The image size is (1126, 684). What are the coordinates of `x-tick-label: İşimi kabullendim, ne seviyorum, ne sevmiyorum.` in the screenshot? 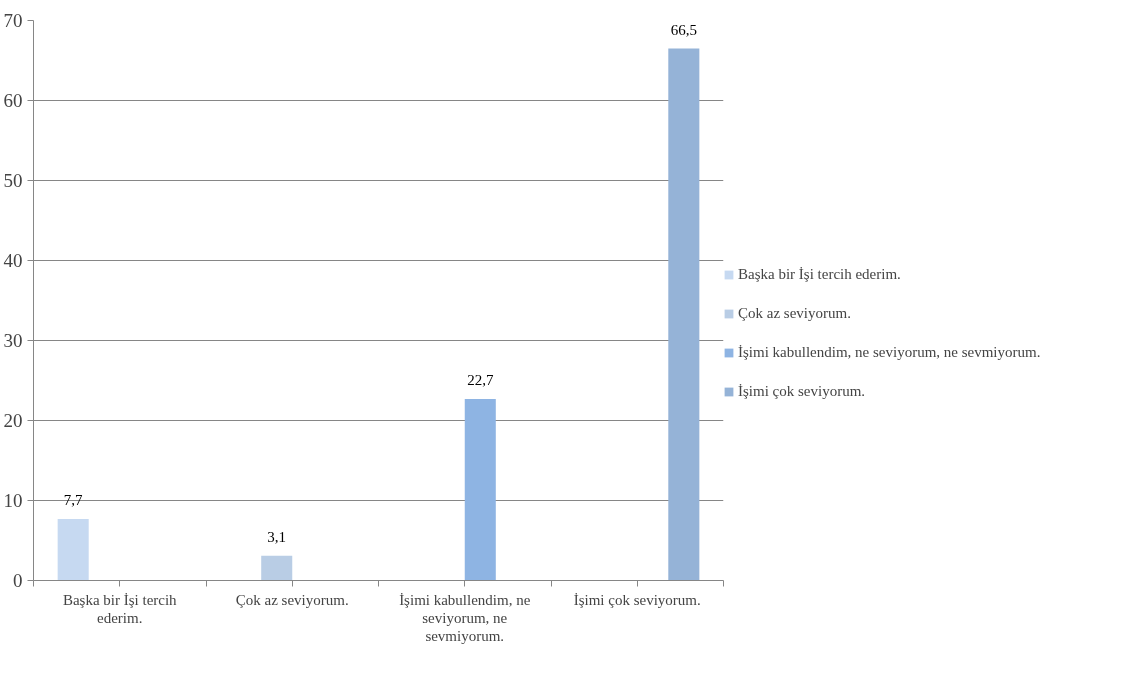 It's located at (465, 618).